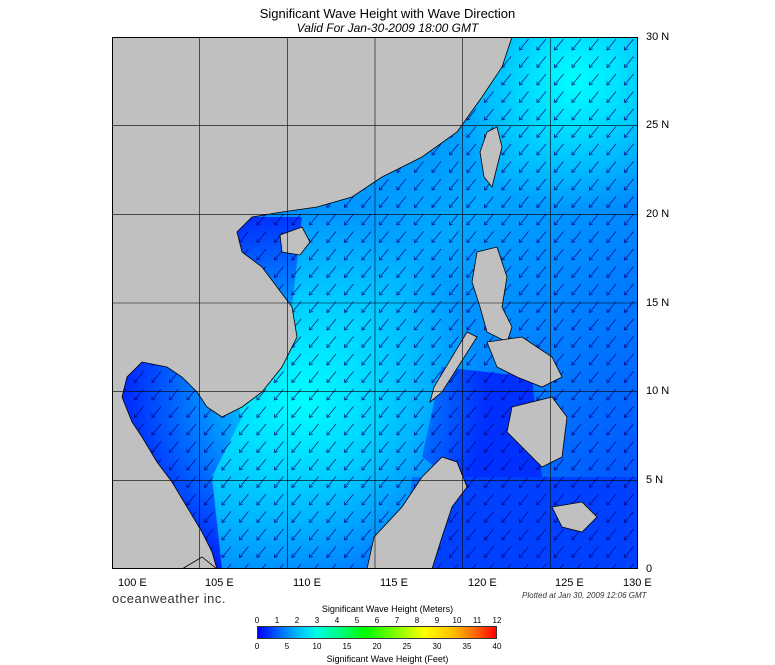  What do you see at coordinates (394, 583) in the screenshot?
I see `lon-label-115e: 115 E` at bounding box center [394, 583].